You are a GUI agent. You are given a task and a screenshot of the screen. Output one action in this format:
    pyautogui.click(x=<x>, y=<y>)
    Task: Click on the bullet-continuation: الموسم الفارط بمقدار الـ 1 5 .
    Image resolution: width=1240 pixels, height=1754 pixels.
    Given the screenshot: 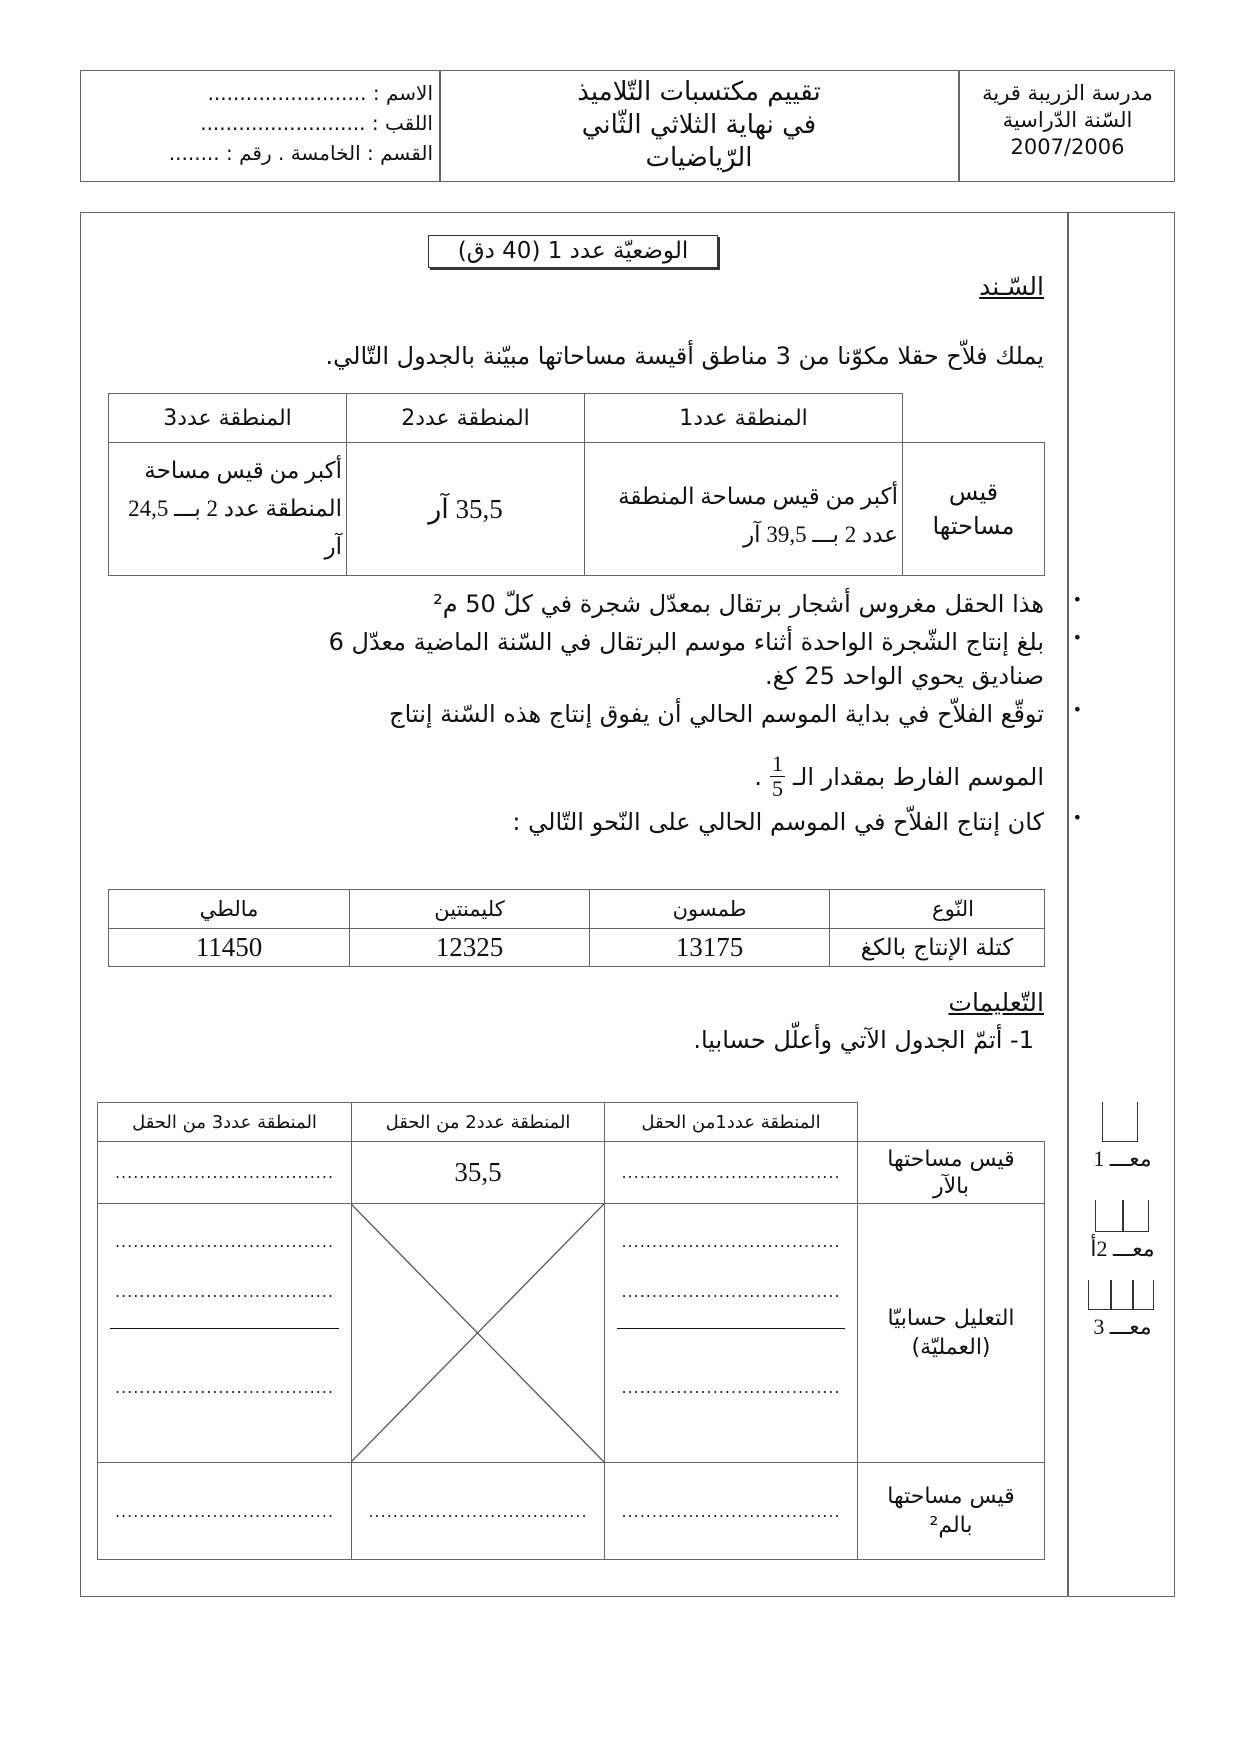 What is the action you would take?
    pyautogui.click(x=899, y=776)
    